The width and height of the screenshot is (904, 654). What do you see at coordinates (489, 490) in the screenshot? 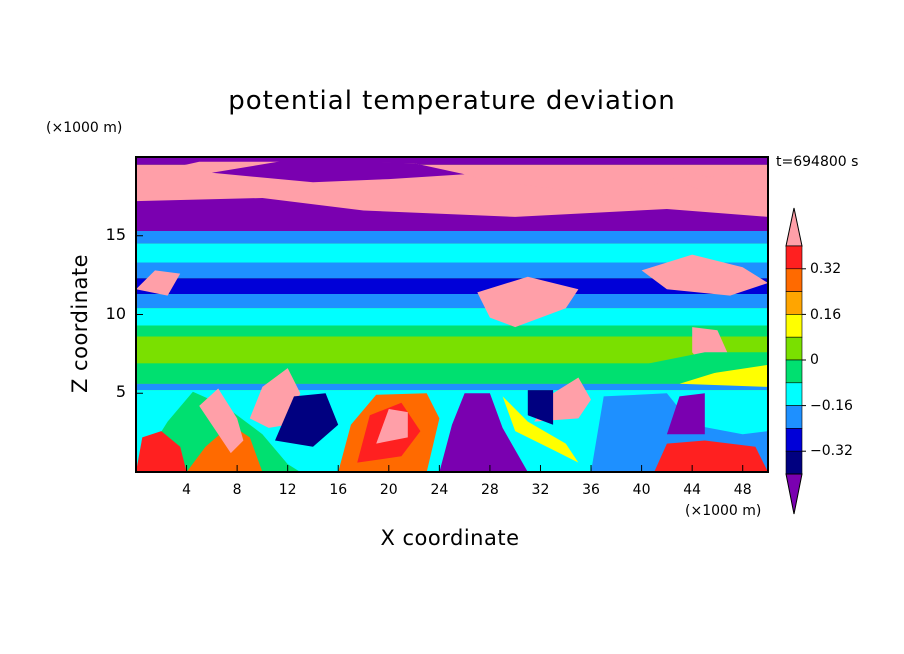
I see `x-tick-label: 28` at bounding box center [489, 490].